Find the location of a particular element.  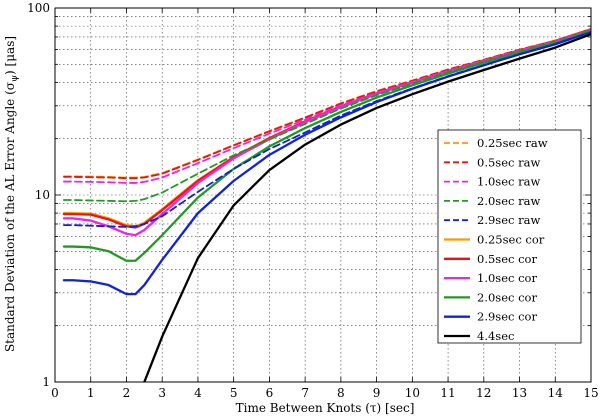

legend-label-0-5sec-raw: 0.5sec raw is located at coordinates (508, 162).